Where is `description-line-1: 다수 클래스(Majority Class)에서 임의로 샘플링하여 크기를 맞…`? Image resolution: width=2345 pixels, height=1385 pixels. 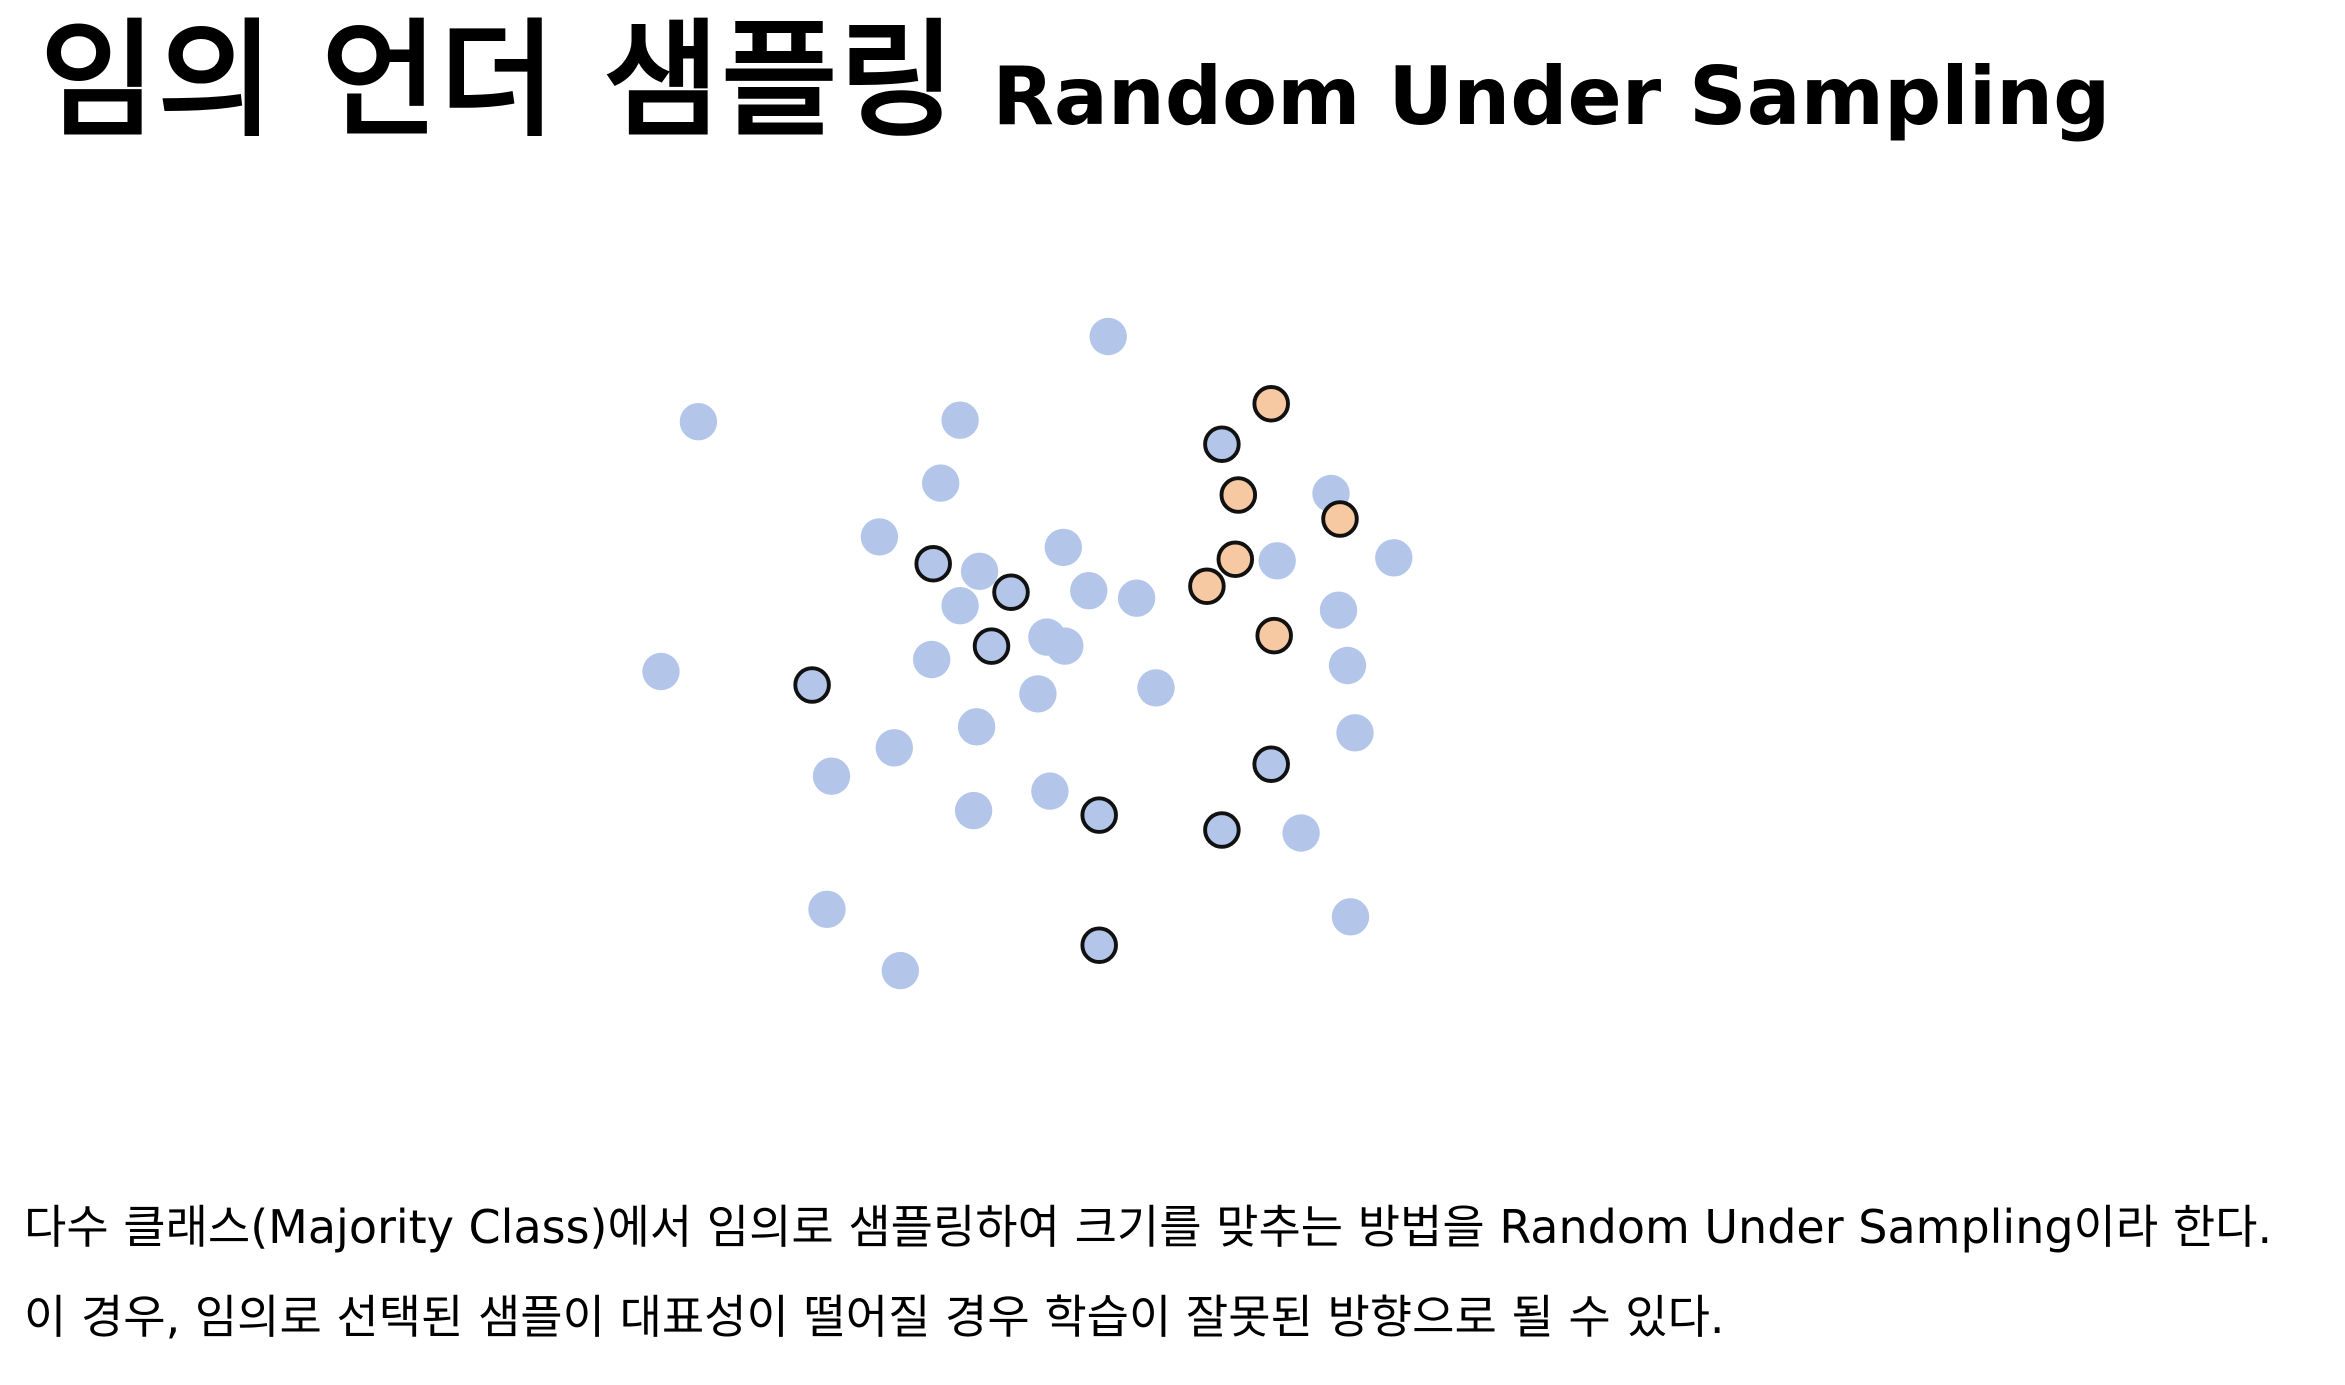
description-line-1: 다수 클래스(Majority Class)에서 임의로 샘플링하여 크기를 맞… is located at coordinates (1148, 1227).